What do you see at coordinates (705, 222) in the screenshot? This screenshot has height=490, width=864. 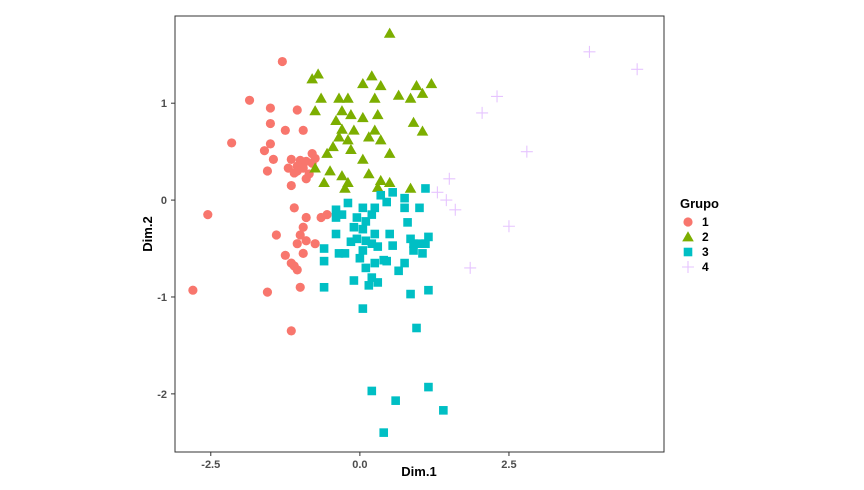 I see `legend-label-1: 1` at bounding box center [705, 222].